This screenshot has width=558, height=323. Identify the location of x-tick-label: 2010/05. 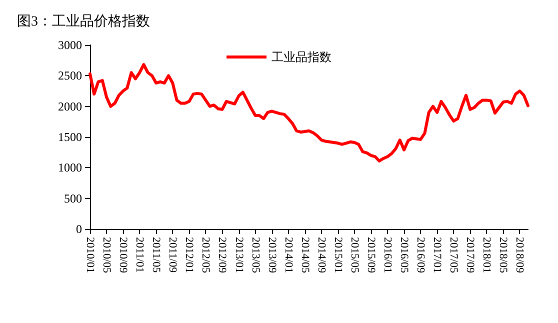
(106, 255).